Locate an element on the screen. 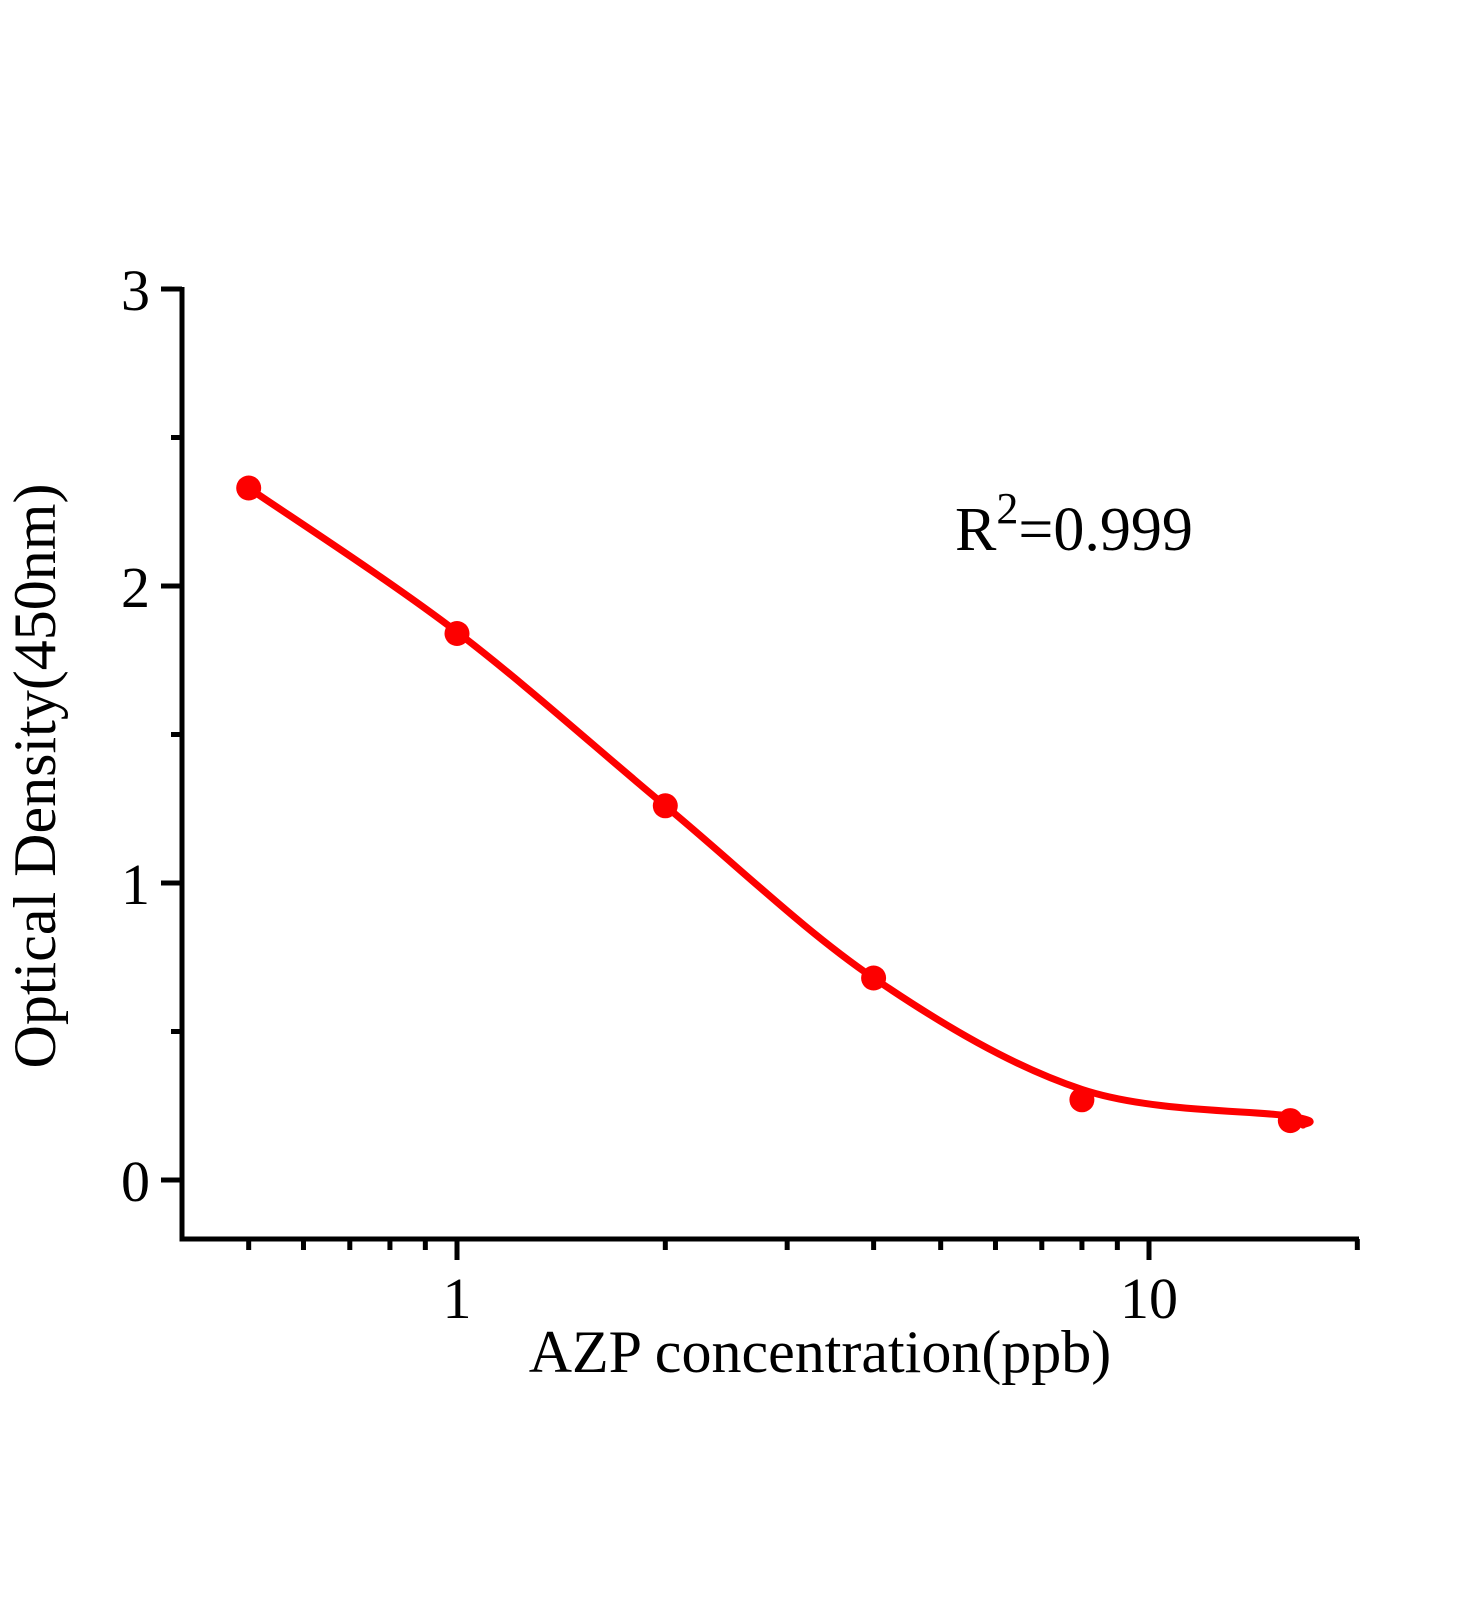  y-tick-label: 2 is located at coordinates (135, 587).